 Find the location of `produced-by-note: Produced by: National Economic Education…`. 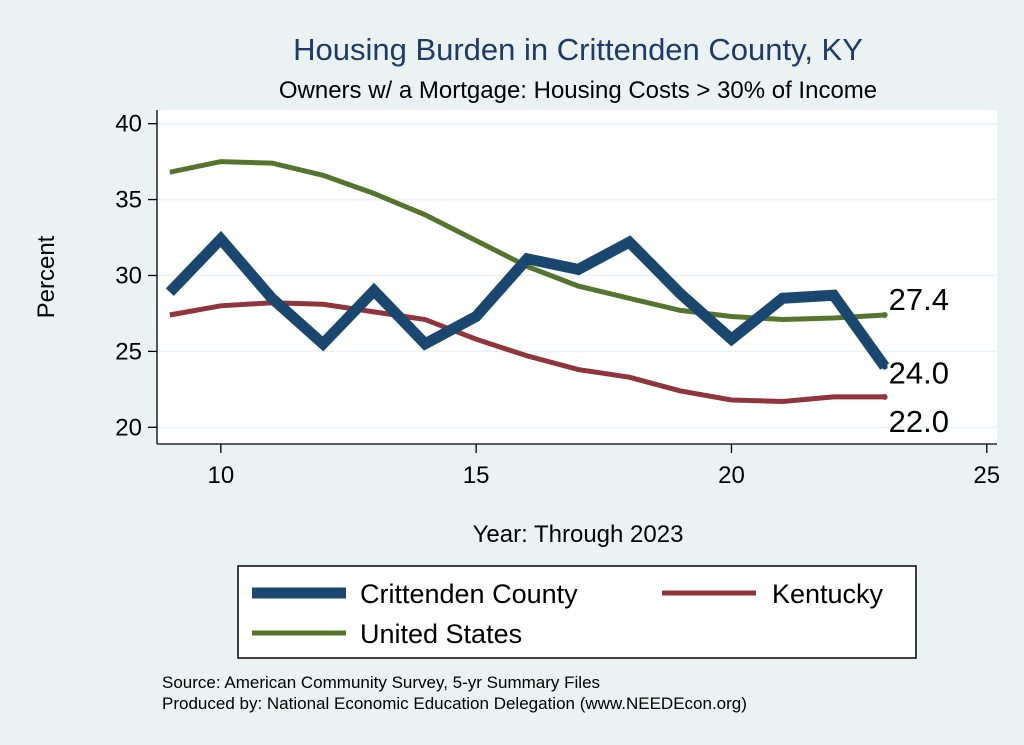

produced-by-note: Produced by: National Economic Education… is located at coordinates (454, 703).